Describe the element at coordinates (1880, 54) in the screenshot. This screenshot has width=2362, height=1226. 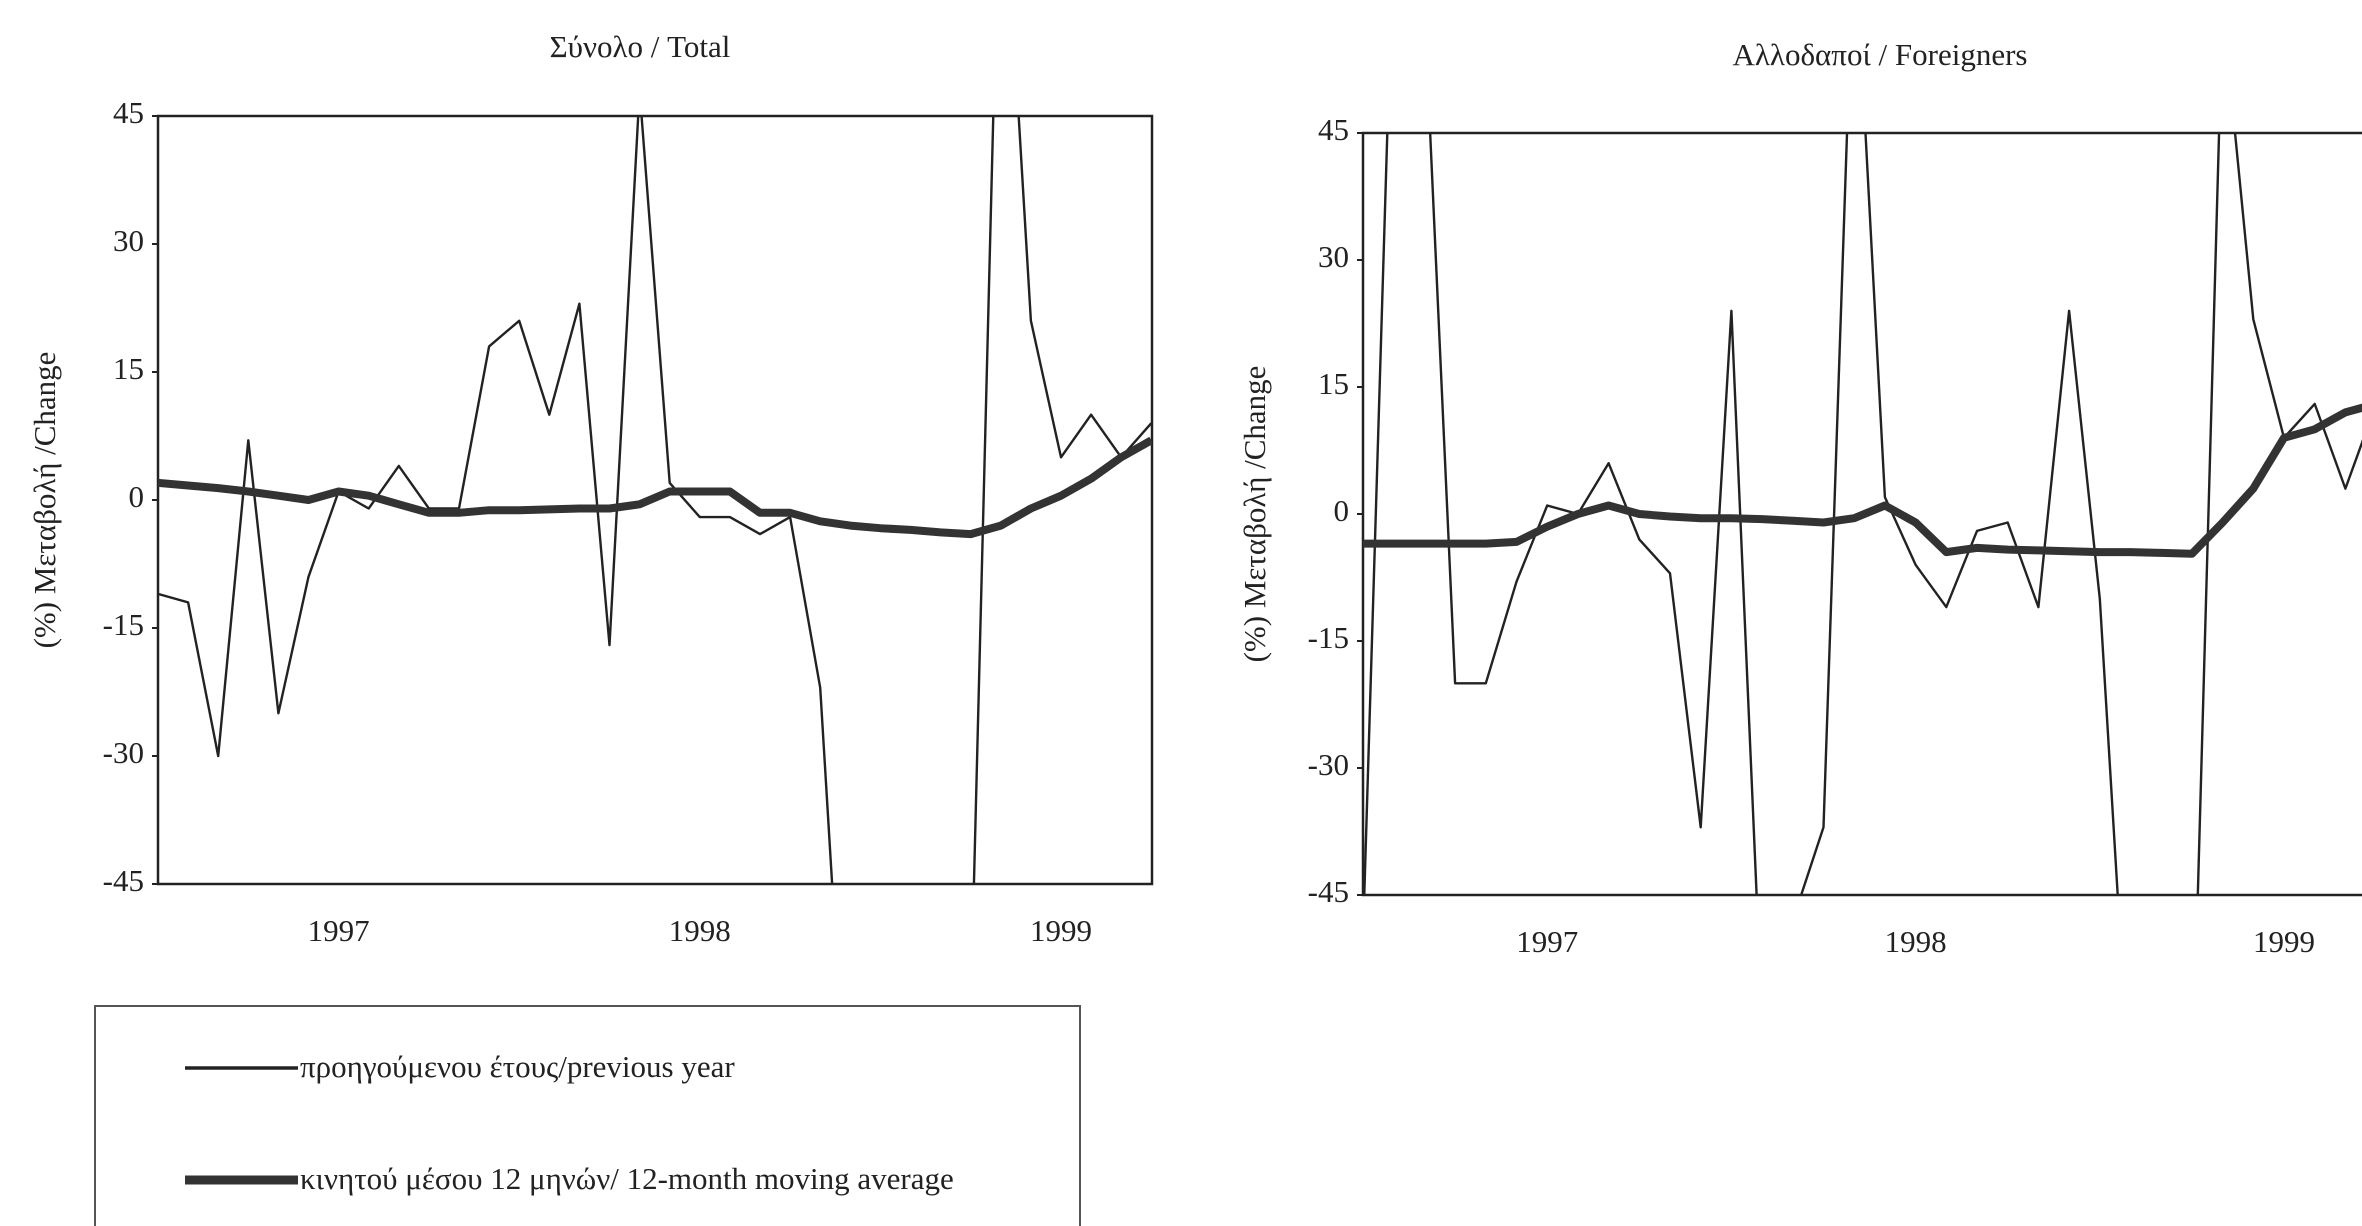
I see `chart-title: Αλλοδαποί / Foreigners` at that location.